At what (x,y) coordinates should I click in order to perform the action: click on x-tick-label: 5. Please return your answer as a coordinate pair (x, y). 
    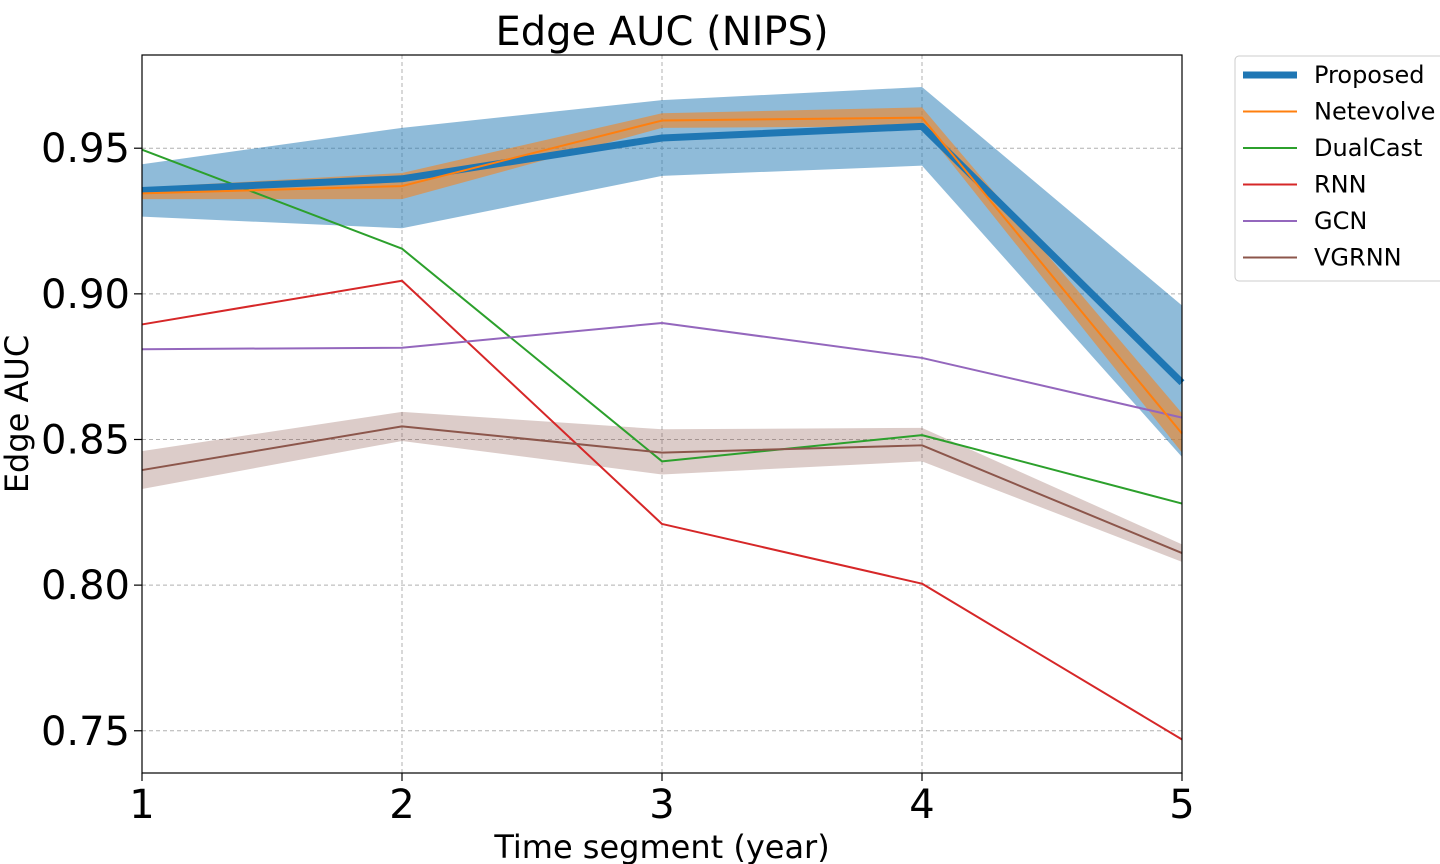
    Looking at the image, I should click on (1181, 805).